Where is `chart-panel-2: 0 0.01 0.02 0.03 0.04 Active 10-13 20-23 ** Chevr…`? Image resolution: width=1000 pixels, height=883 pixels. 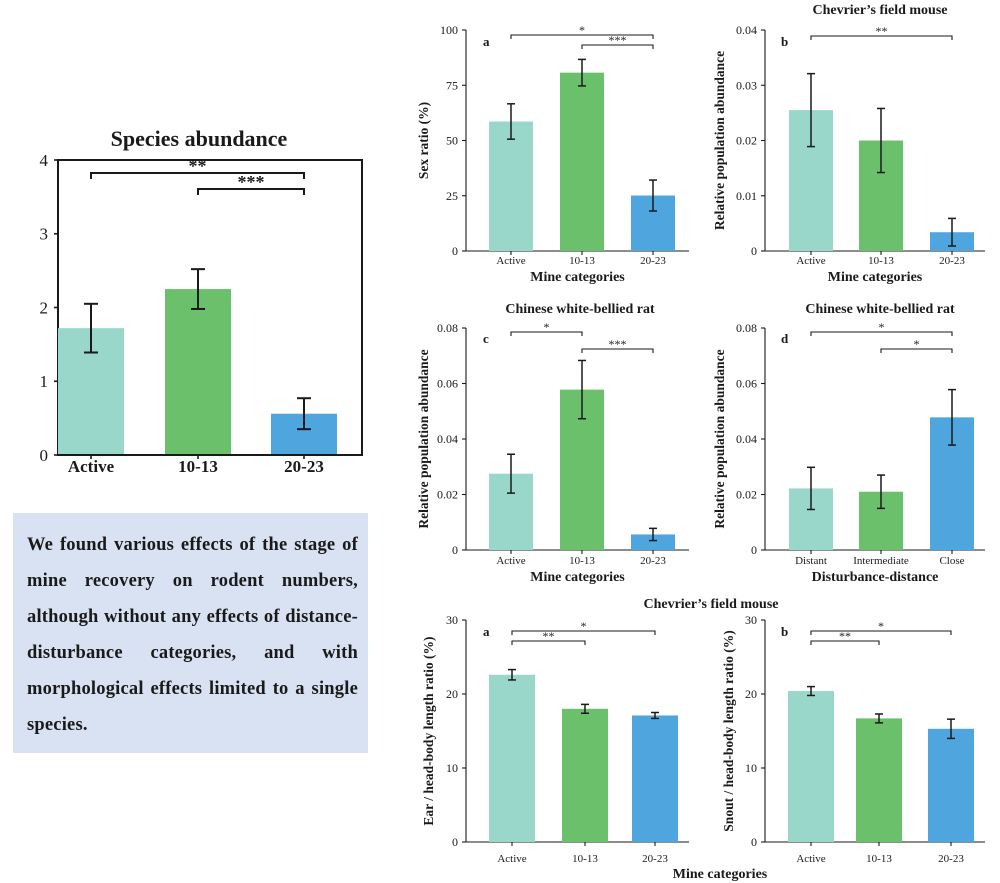
chart-panel-2: 0 0.01 0.02 0.03 0.04 Active 10-13 20-23 ** Chevr… is located at coordinates (848, 144).